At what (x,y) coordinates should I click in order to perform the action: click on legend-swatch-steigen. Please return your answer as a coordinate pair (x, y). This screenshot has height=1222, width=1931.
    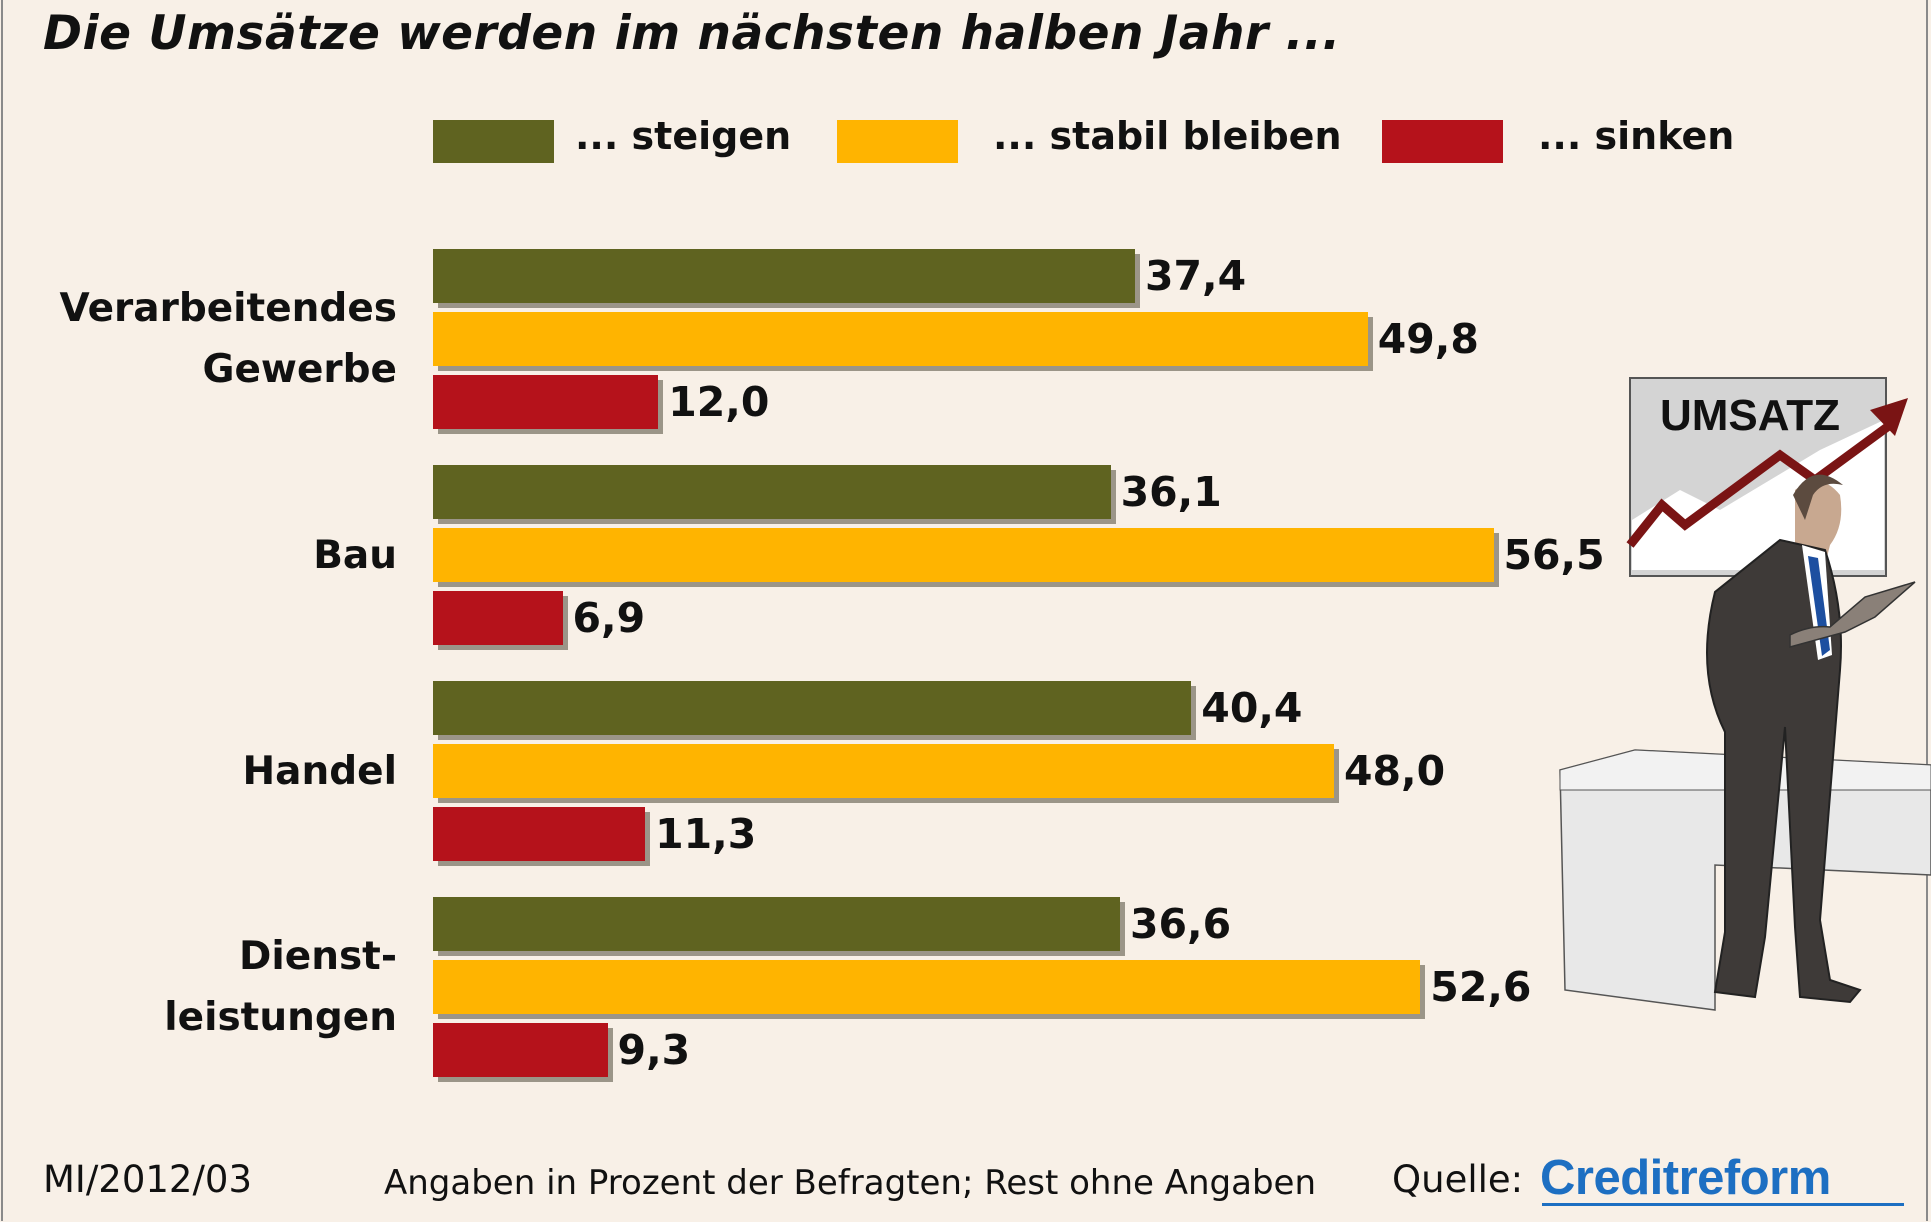
    Looking at the image, I should click on (493, 141).